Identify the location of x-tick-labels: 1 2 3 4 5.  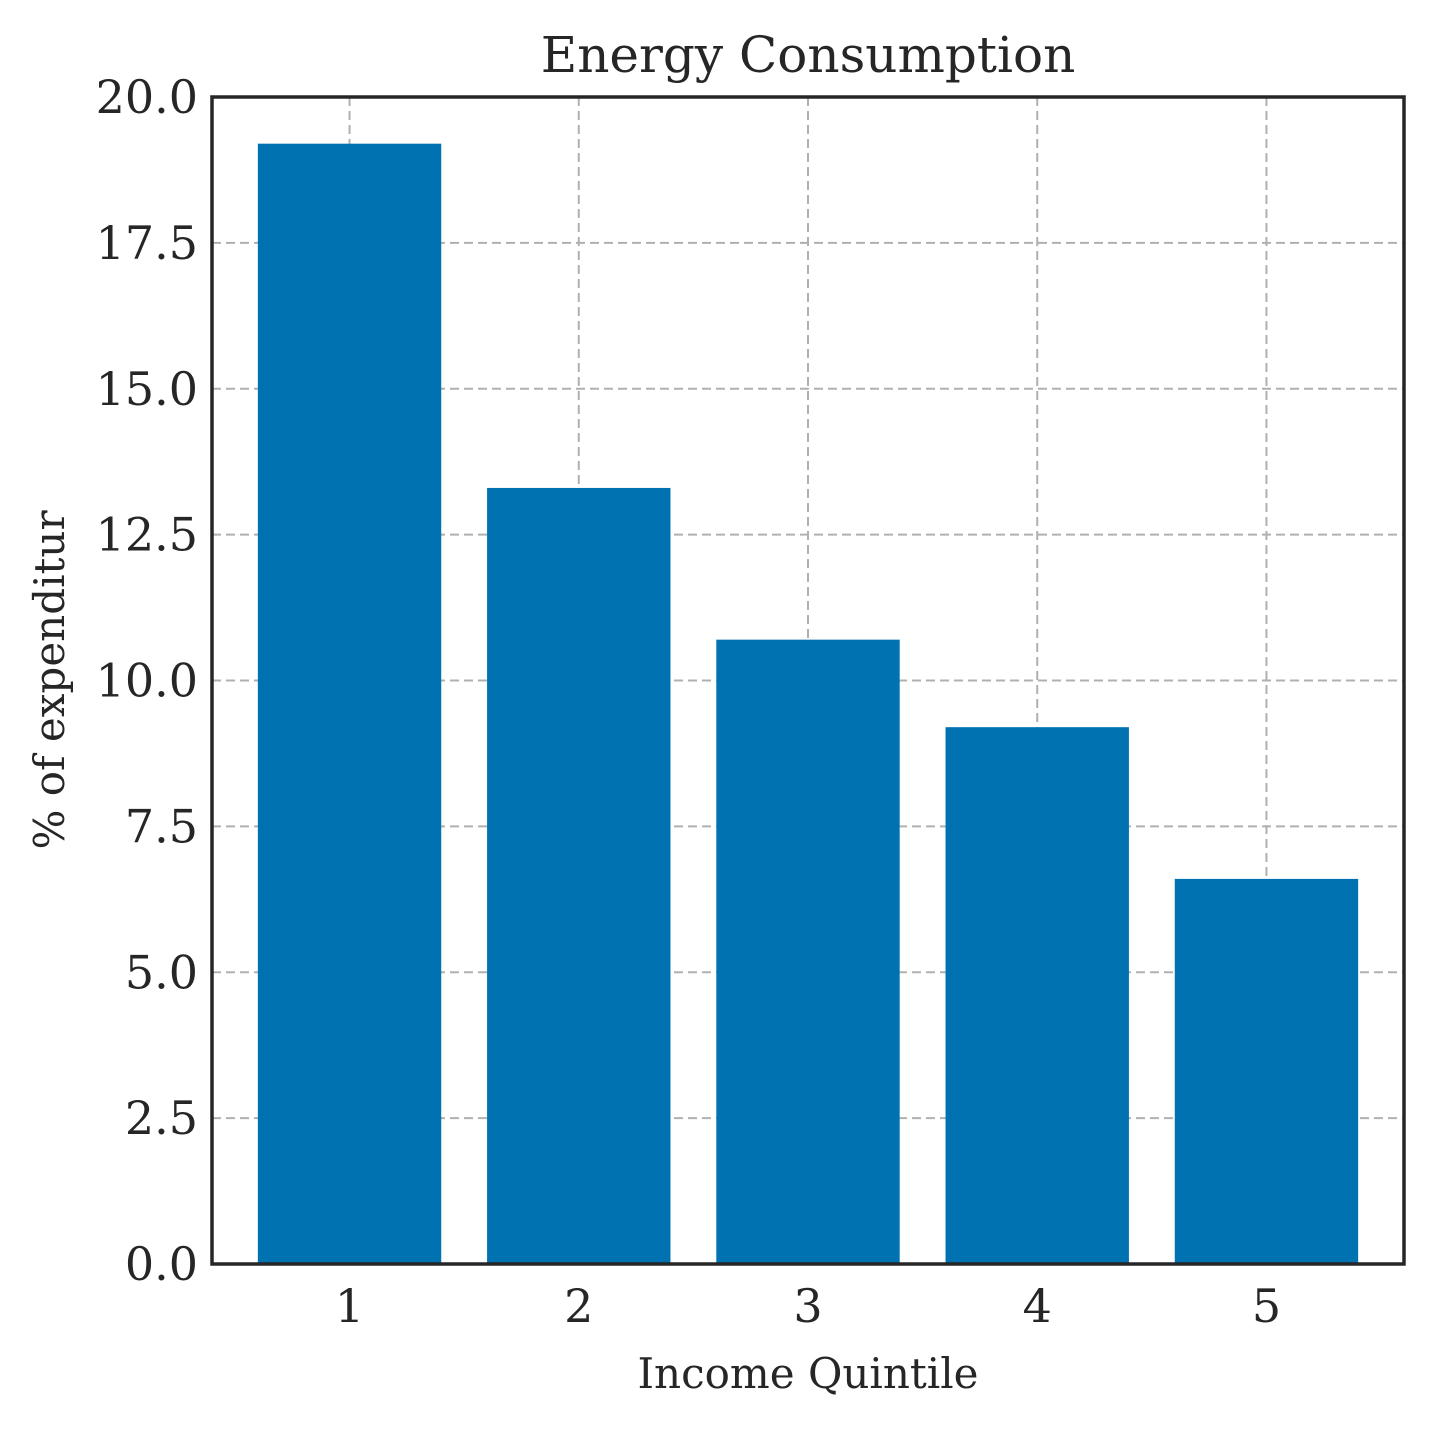
(808, 1306).